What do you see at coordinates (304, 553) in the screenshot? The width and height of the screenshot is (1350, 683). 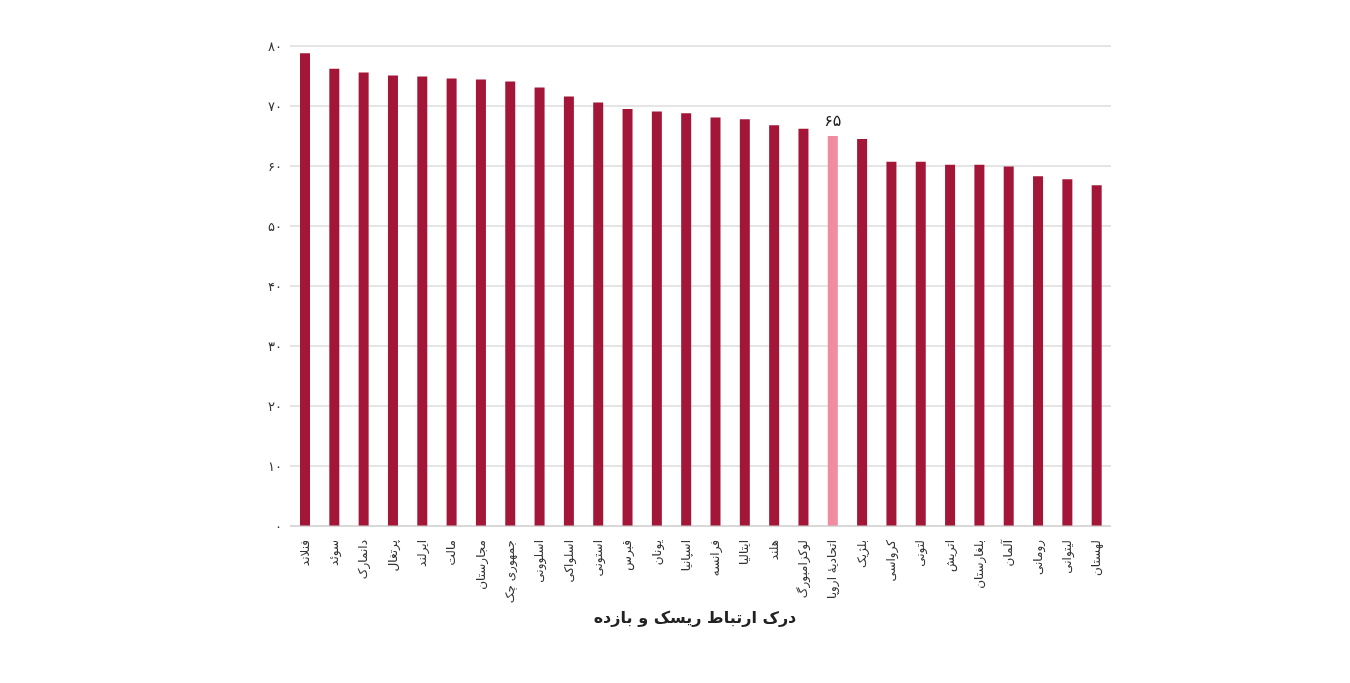 I see `x-tick-label: فنلاند` at bounding box center [304, 553].